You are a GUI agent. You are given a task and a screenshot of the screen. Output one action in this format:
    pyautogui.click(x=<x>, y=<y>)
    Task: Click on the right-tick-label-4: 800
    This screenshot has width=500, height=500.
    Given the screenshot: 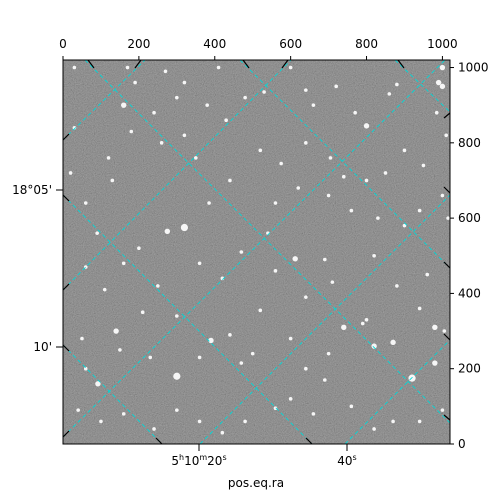 What is the action you would take?
    pyautogui.click(x=469, y=143)
    